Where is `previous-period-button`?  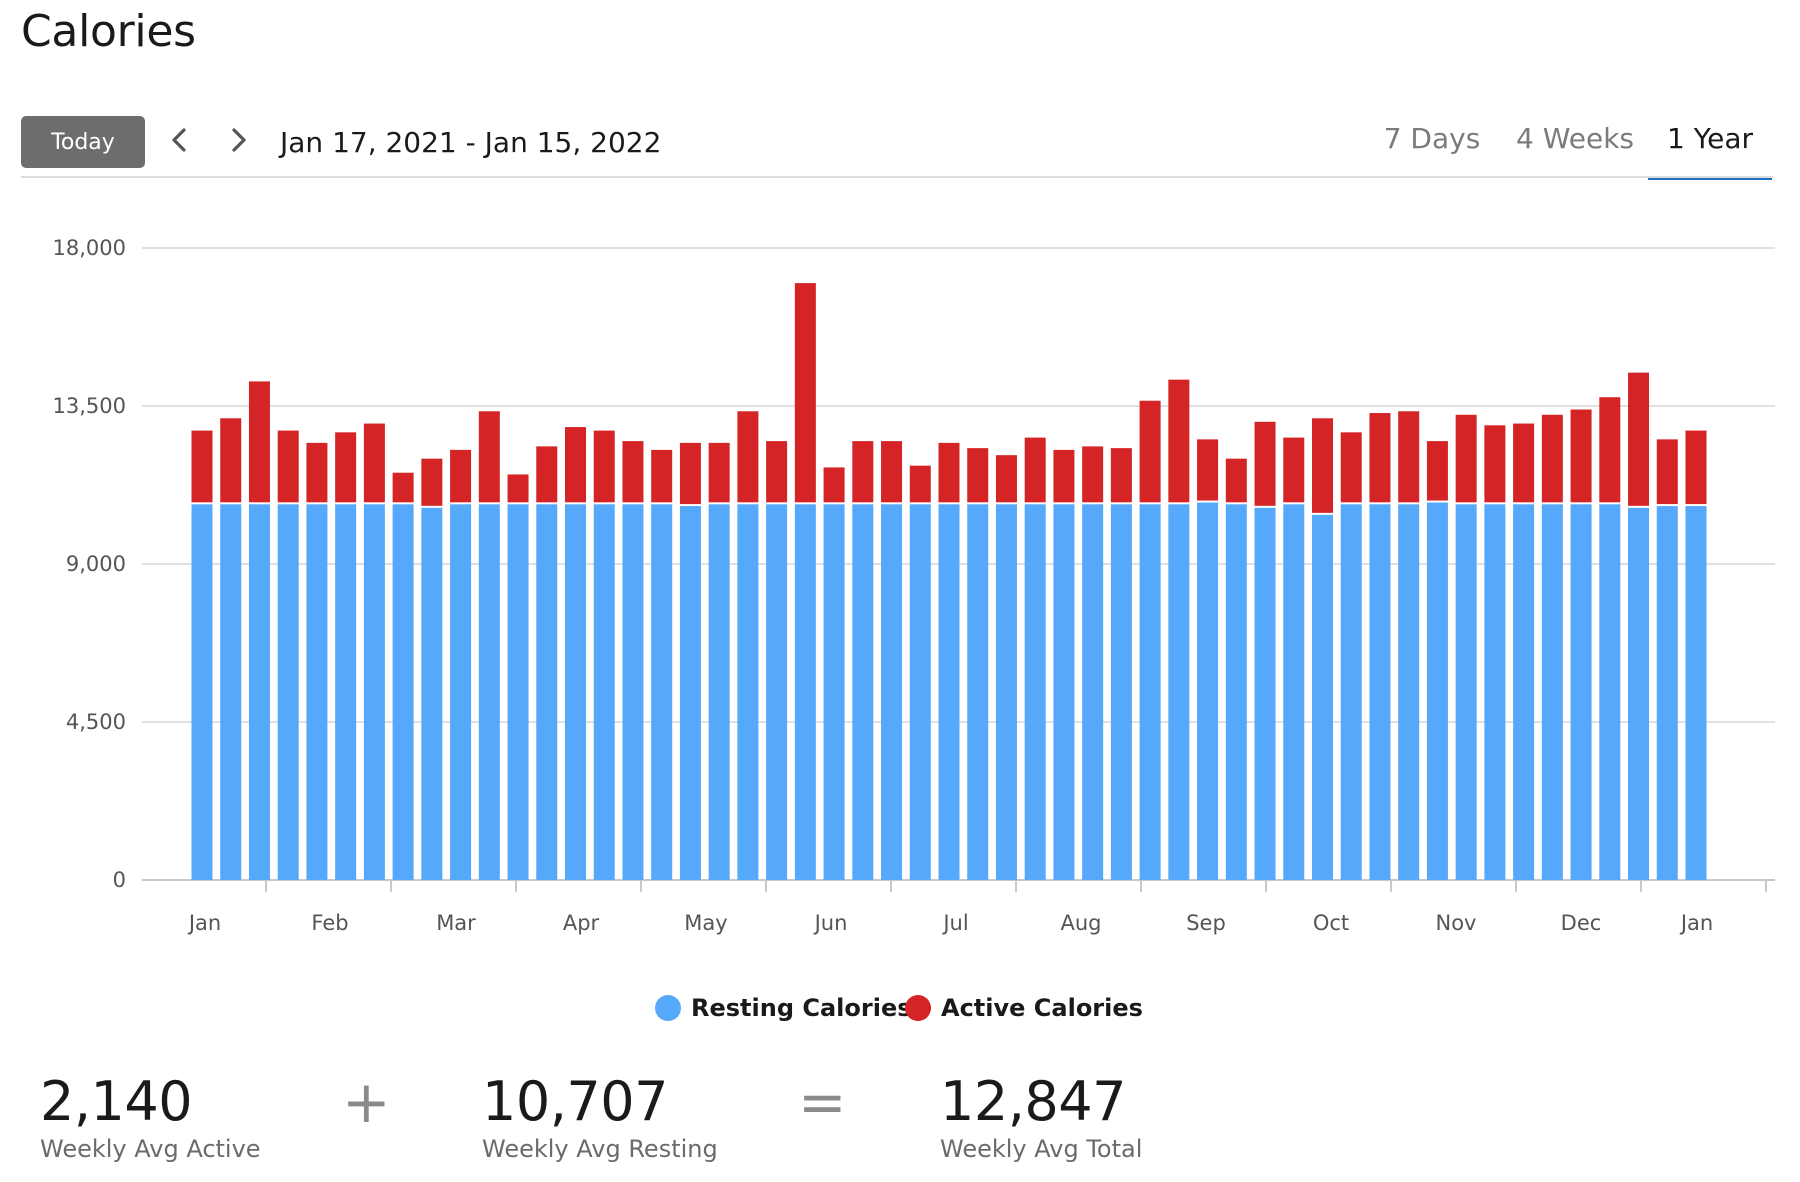 previous-period-button is located at coordinates (180, 140).